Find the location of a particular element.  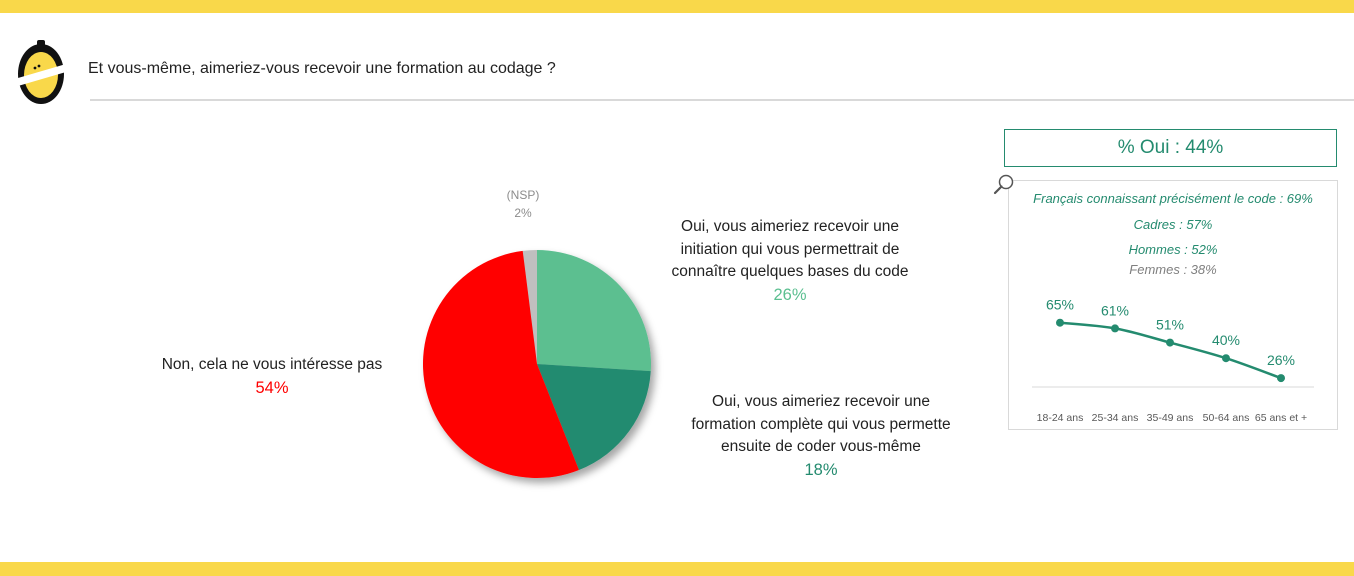

x-tick-label-3: 35-49 ans is located at coordinates (1170, 418).